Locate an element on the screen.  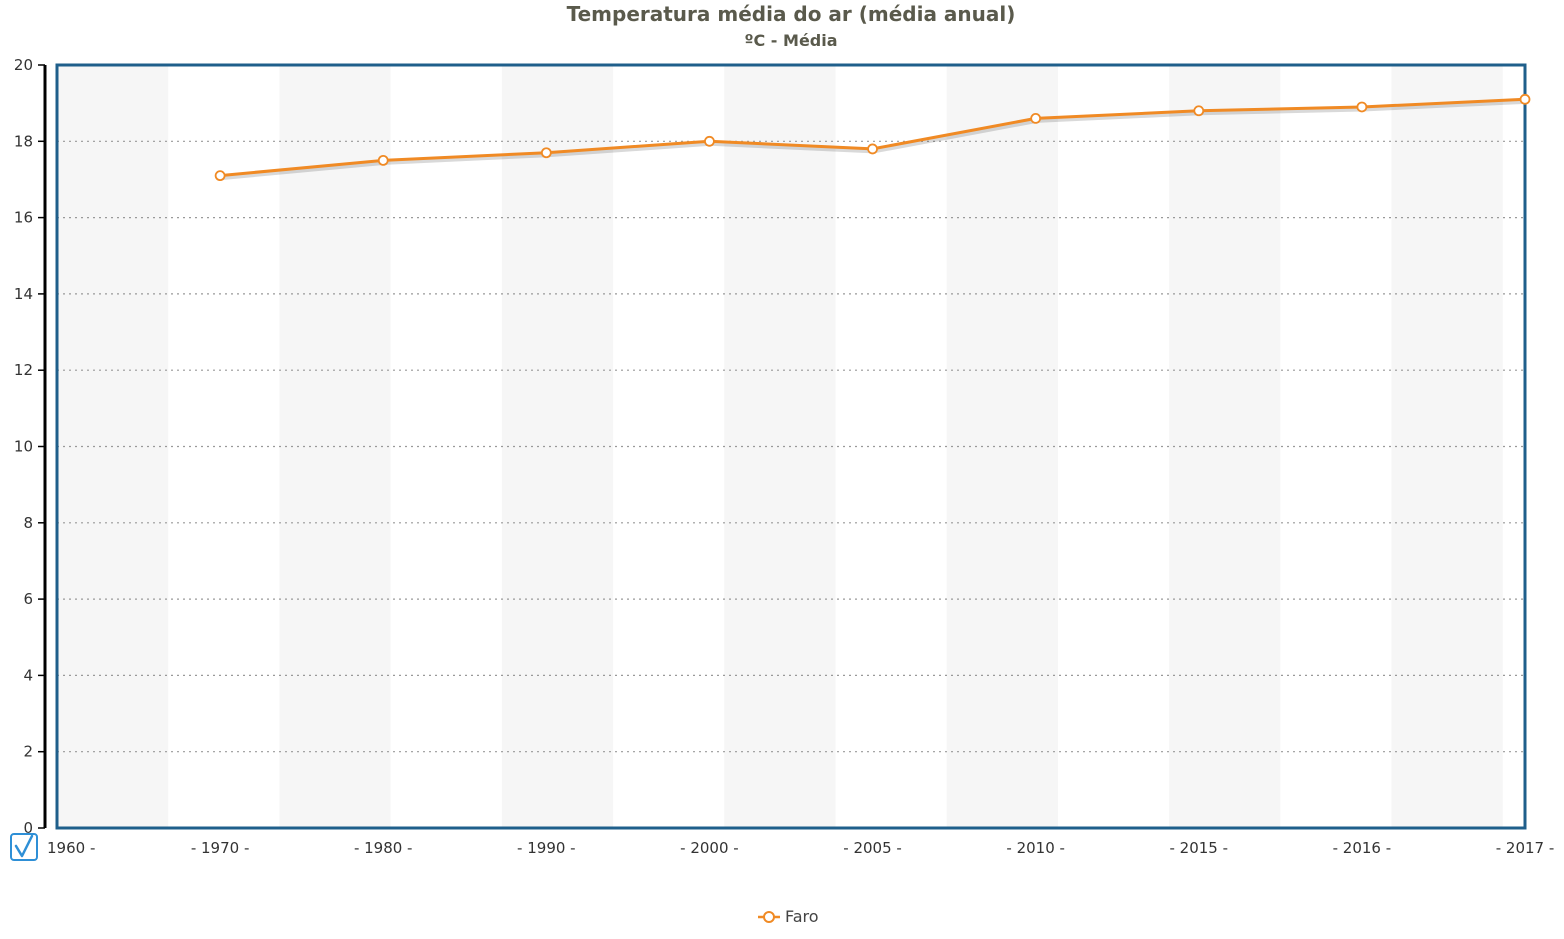
x-tick-label: - 2016 - is located at coordinates (1362, 848).